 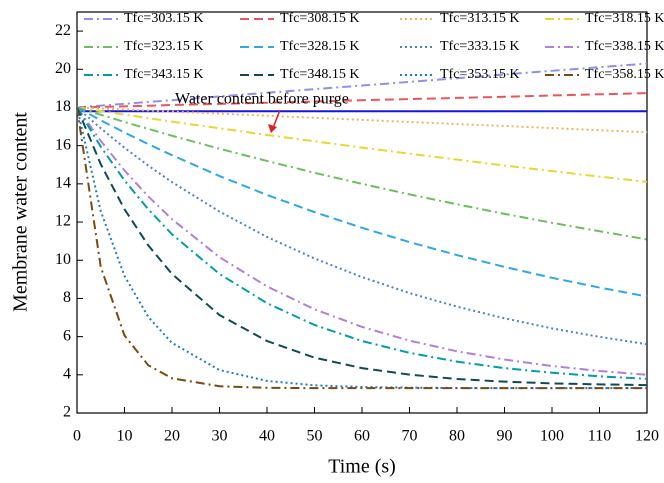 I want to click on x-tick-label: 10, so click(x=125, y=436).